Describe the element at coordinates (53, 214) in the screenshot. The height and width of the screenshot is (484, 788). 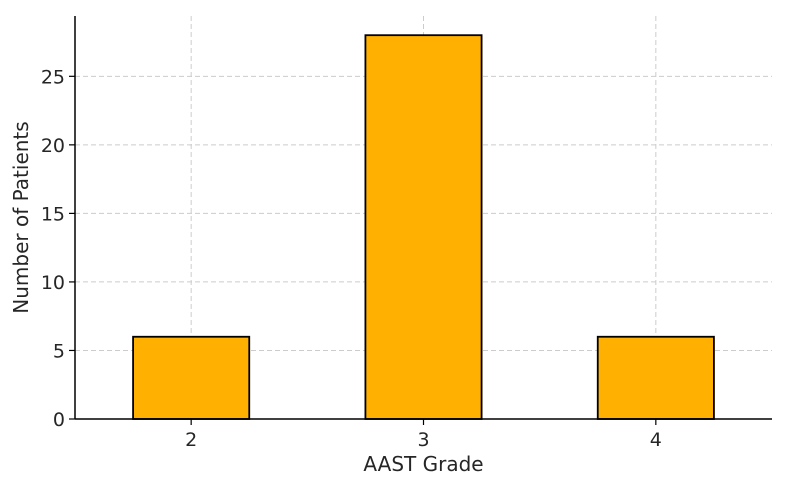
I see `y-tick-label: 15` at that location.